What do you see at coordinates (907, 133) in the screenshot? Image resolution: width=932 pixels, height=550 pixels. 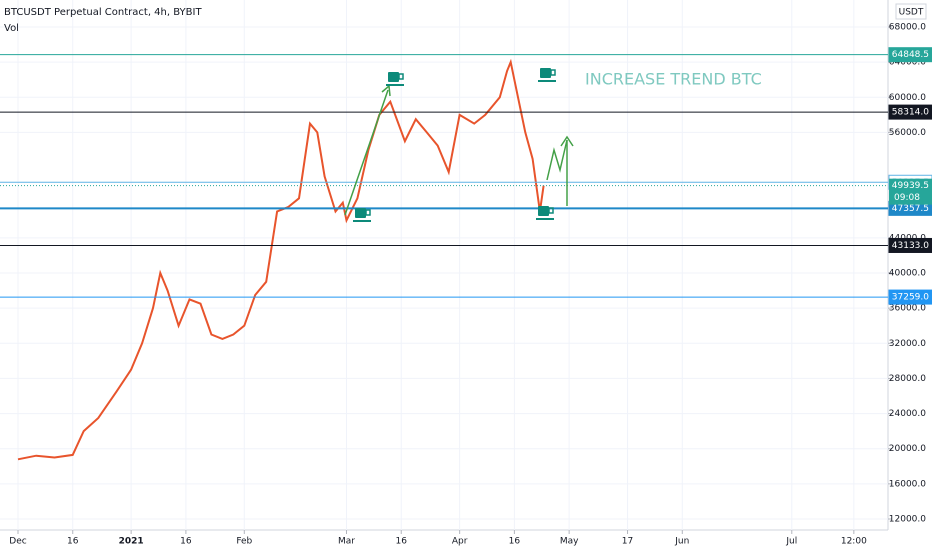 I see `y-tick-label: 56000.0` at bounding box center [907, 133].